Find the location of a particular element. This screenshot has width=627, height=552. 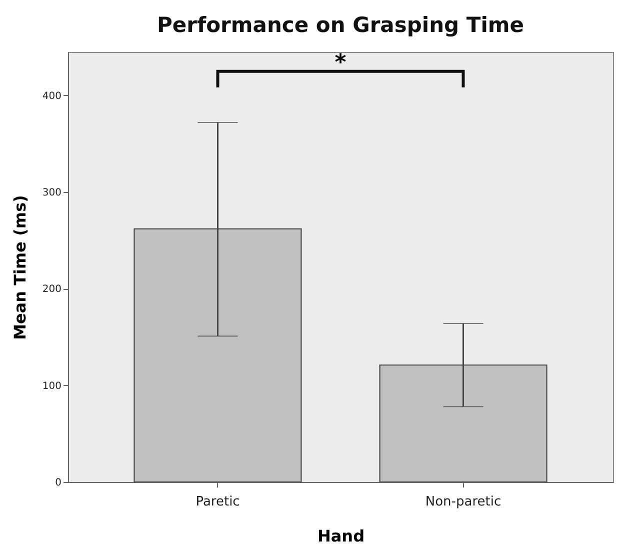

y-tick-label: 200 is located at coordinates (52, 290).